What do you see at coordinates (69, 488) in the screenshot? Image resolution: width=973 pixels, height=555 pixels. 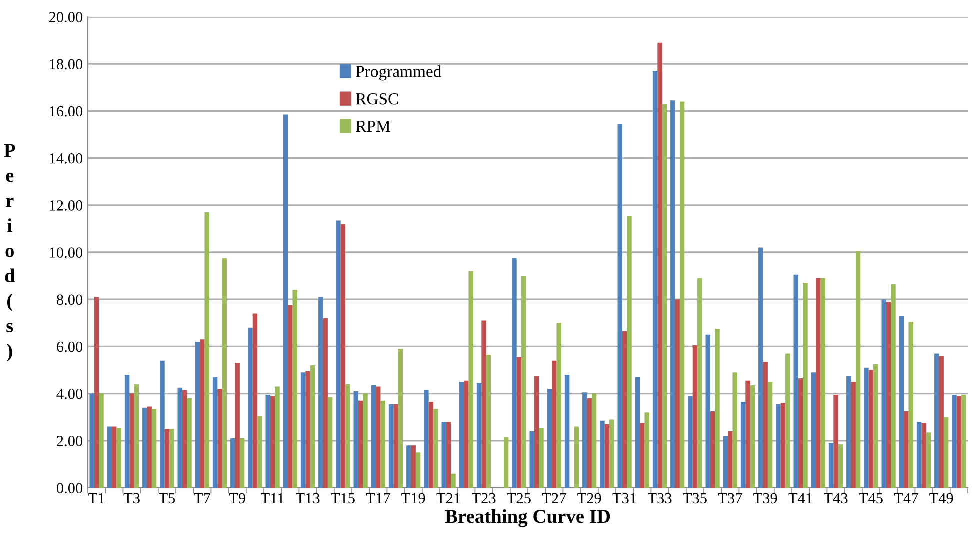 I see `y-tick-label: 0.00` at bounding box center [69, 488].